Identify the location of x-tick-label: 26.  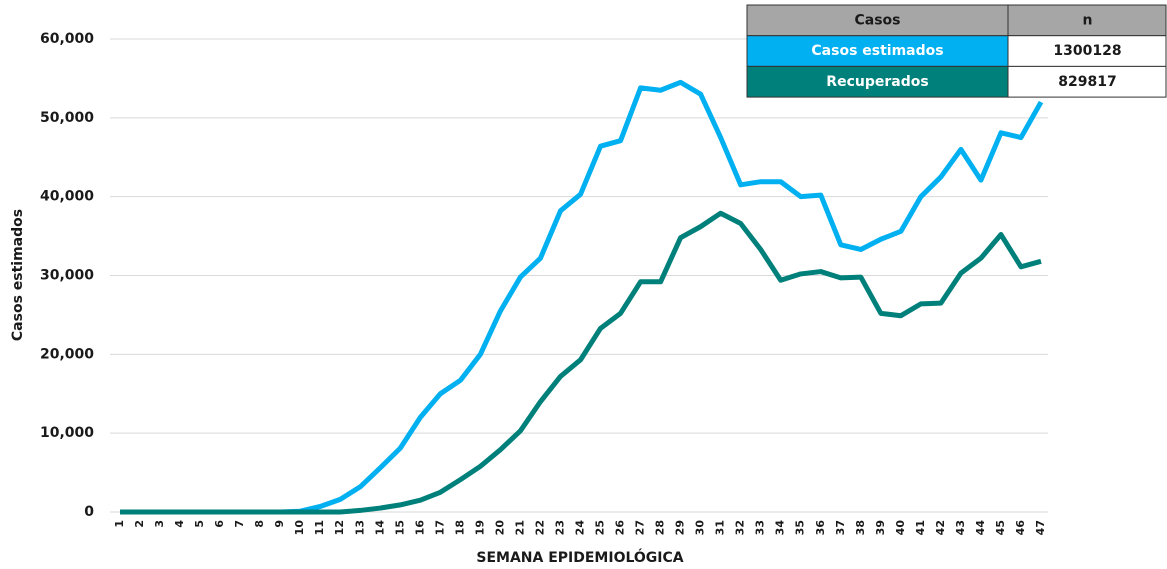
(620, 528).